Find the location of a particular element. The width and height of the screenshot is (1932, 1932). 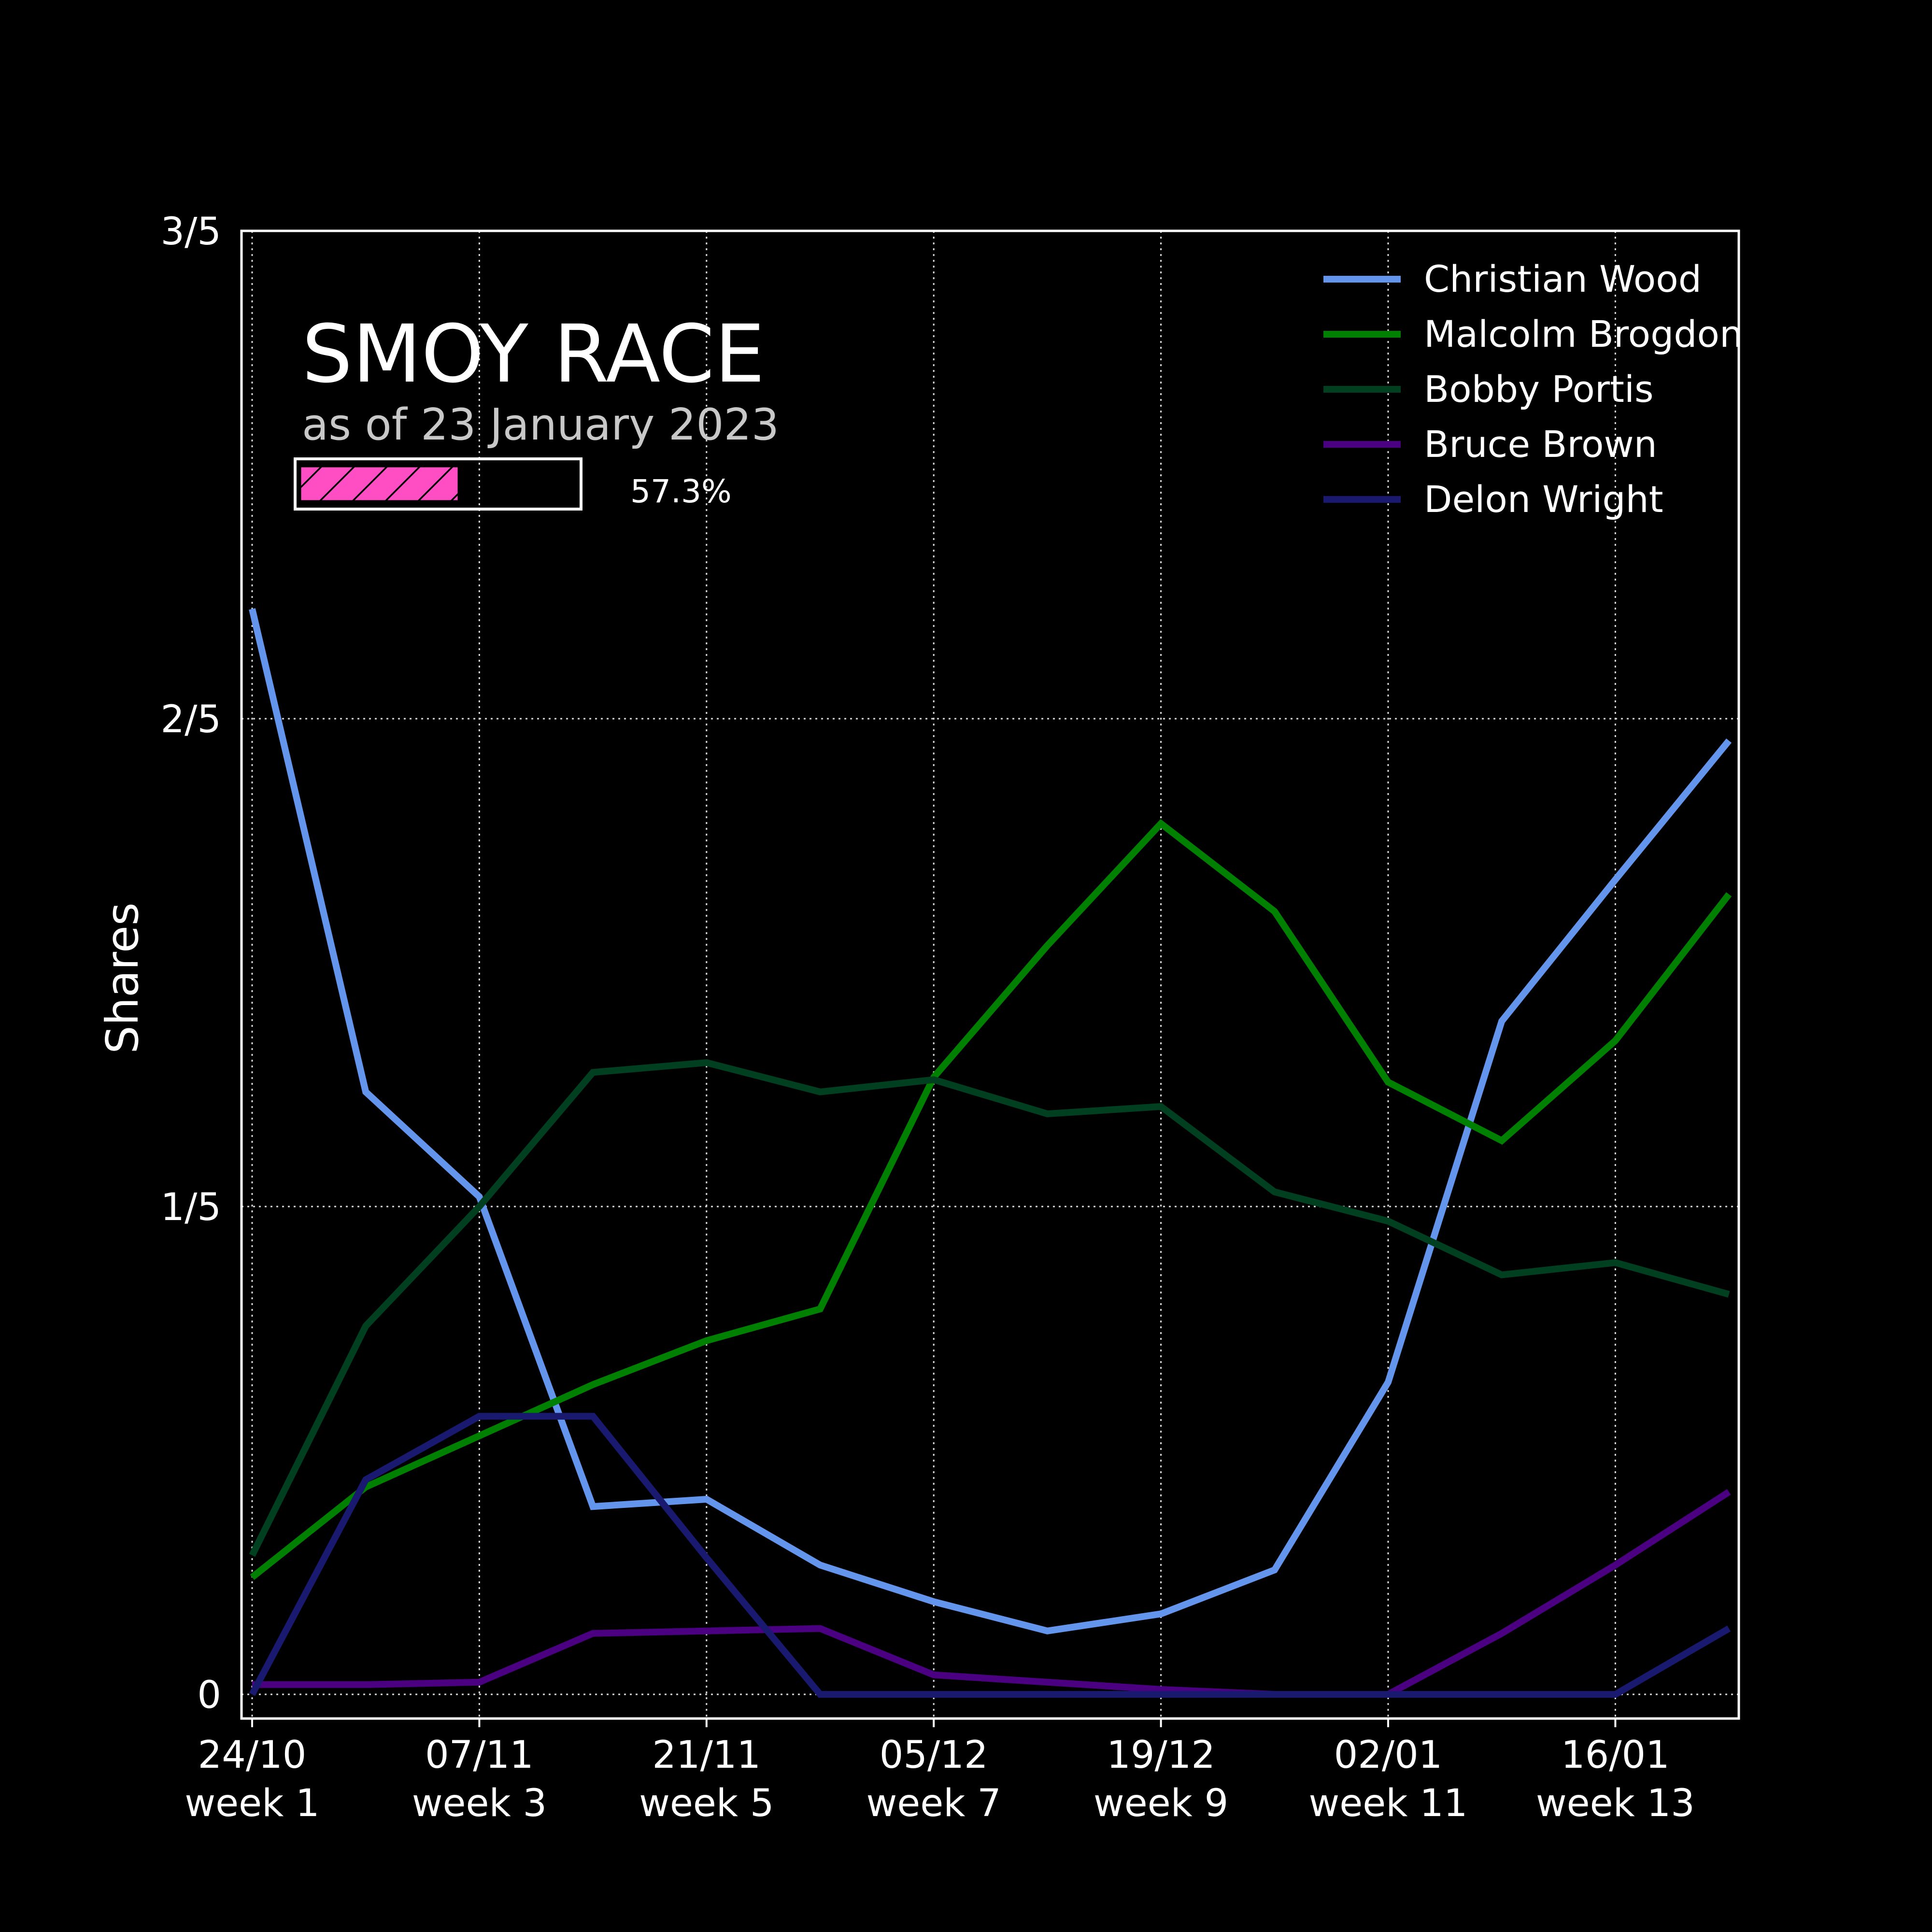

legend-label: Malcolm Brogdon is located at coordinates (1583, 334).